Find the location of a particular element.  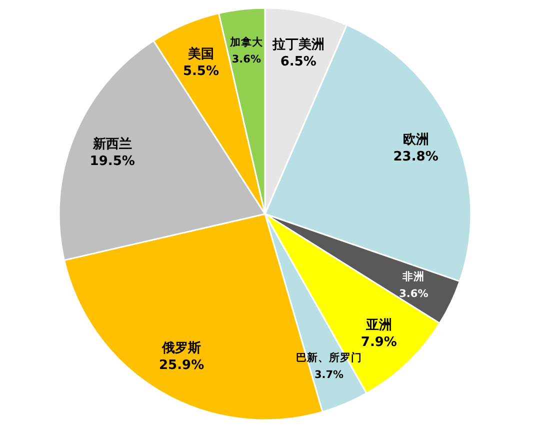

slice-label: 欧洲 is located at coordinates (415, 140).